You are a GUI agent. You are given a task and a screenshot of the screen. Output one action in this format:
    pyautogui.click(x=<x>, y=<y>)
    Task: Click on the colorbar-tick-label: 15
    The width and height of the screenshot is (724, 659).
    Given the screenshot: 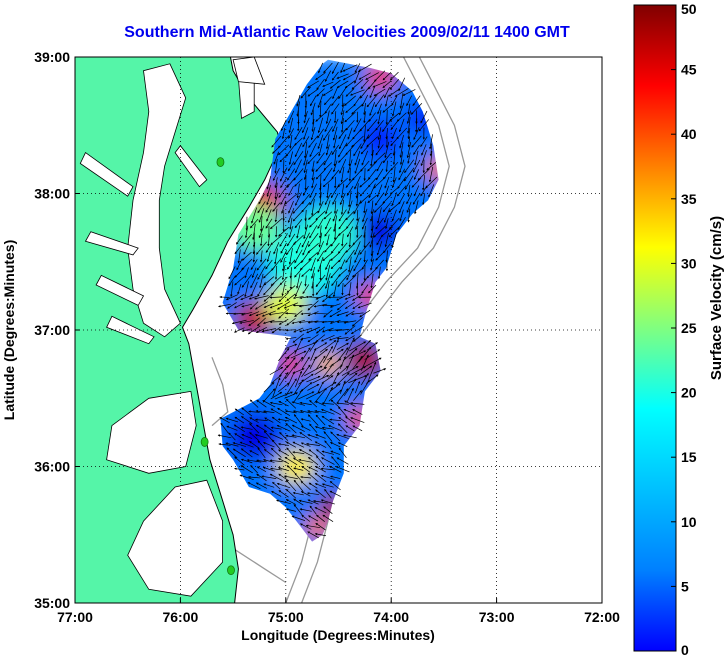 What is the action you would take?
    pyautogui.click(x=689, y=457)
    